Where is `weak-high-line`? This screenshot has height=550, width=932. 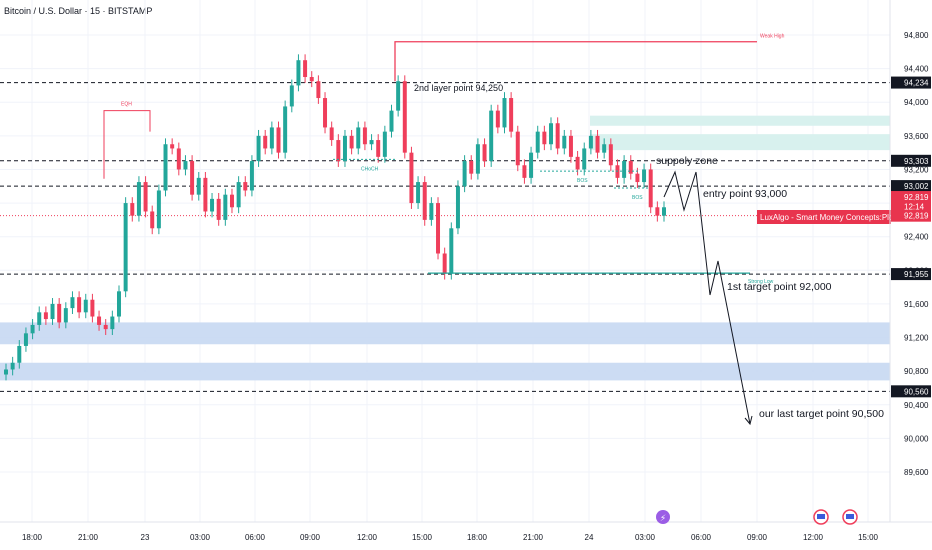 weak-high-line is located at coordinates (575, 61).